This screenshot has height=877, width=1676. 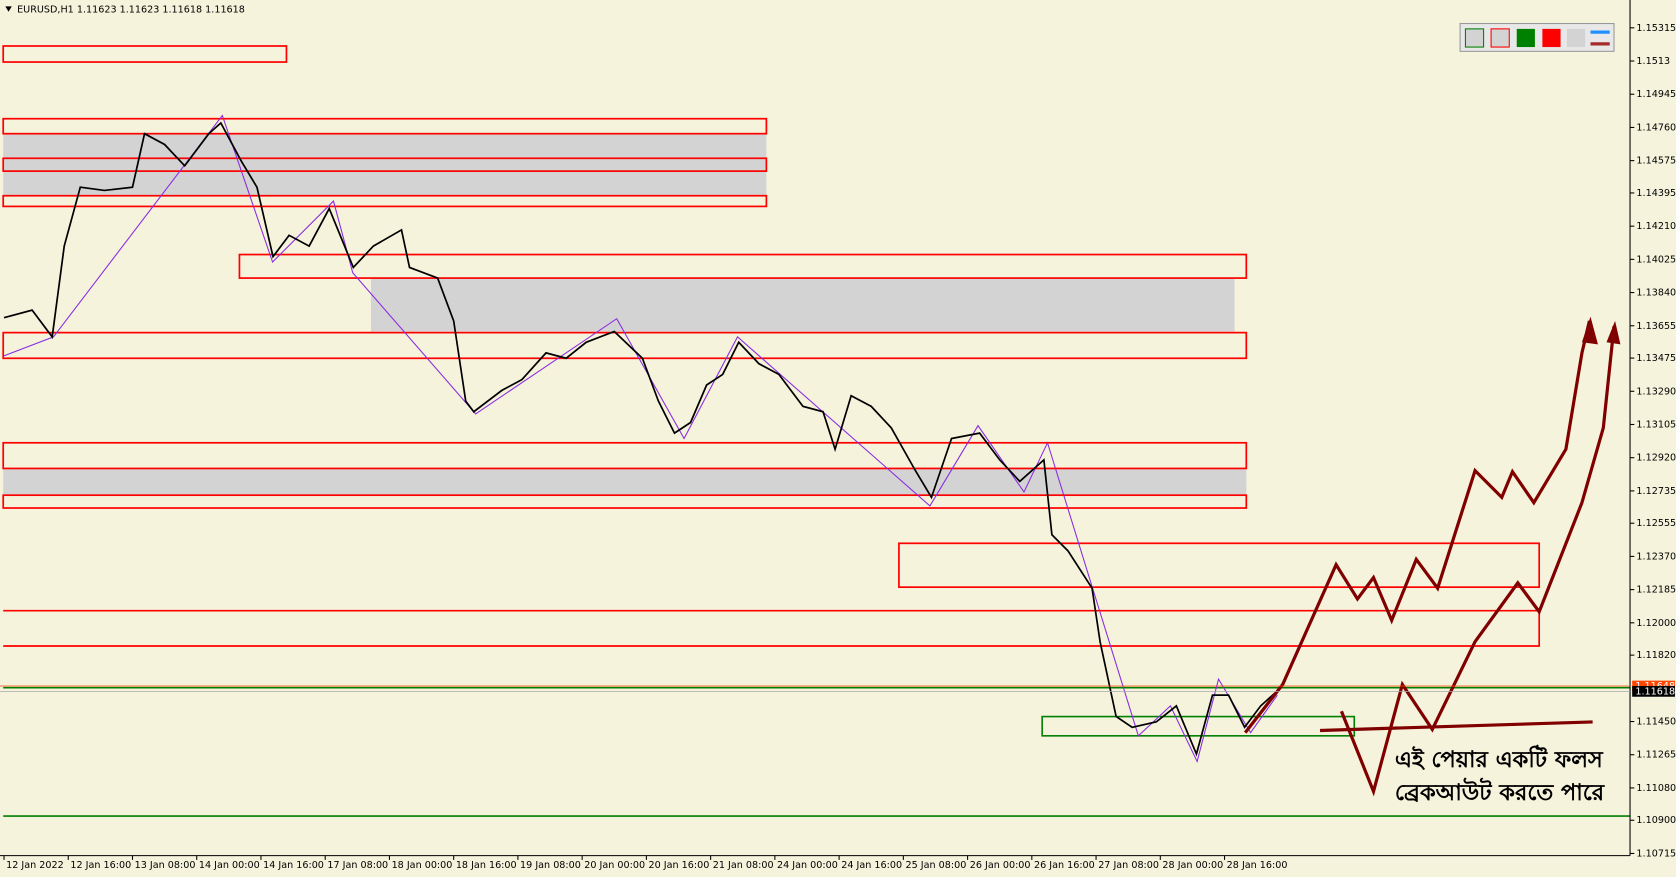 What do you see at coordinates (871, 865) in the screenshot?
I see `x-tick-label: 24 Jan 16:00` at bounding box center [871, 865].